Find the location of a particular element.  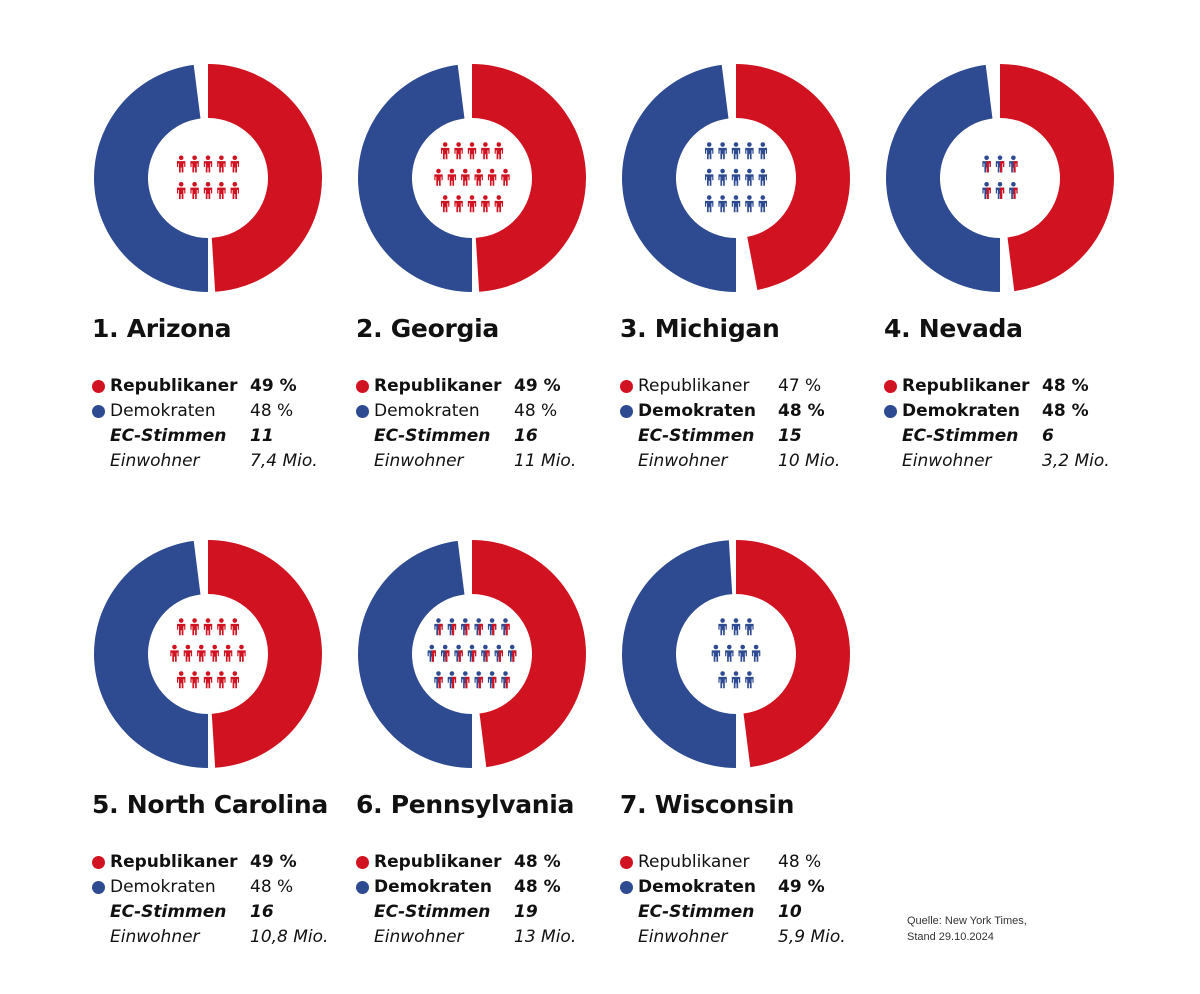

electoral-votes-row: EC-Stimmen 6 is located at coordinates (1014, 436).